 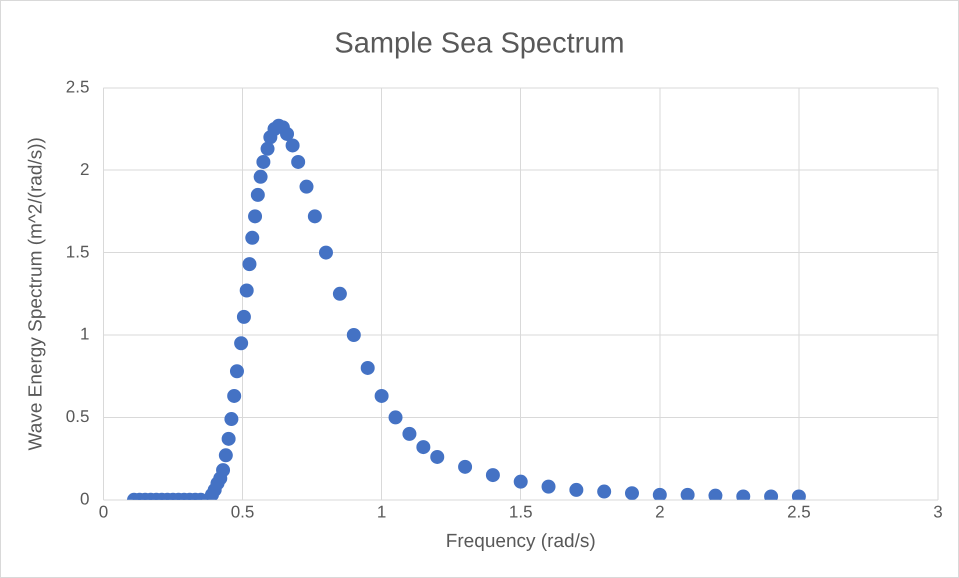 I want to click on x-tick-label: 3, so click(x=938, y=512).